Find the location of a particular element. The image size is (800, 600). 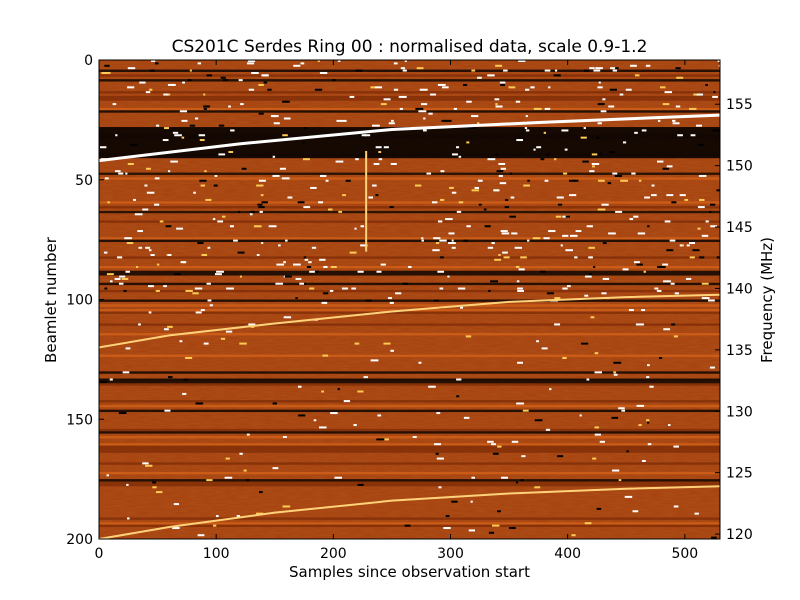

y2-tick-label: 135 is located at coordinates (739, 351).